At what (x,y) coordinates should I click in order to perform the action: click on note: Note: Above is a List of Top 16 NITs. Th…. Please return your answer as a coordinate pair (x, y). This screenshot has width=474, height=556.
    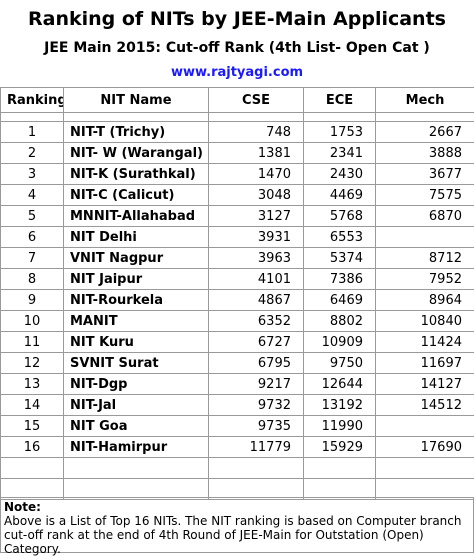
    Looking at the image, I should click on (237, 525).